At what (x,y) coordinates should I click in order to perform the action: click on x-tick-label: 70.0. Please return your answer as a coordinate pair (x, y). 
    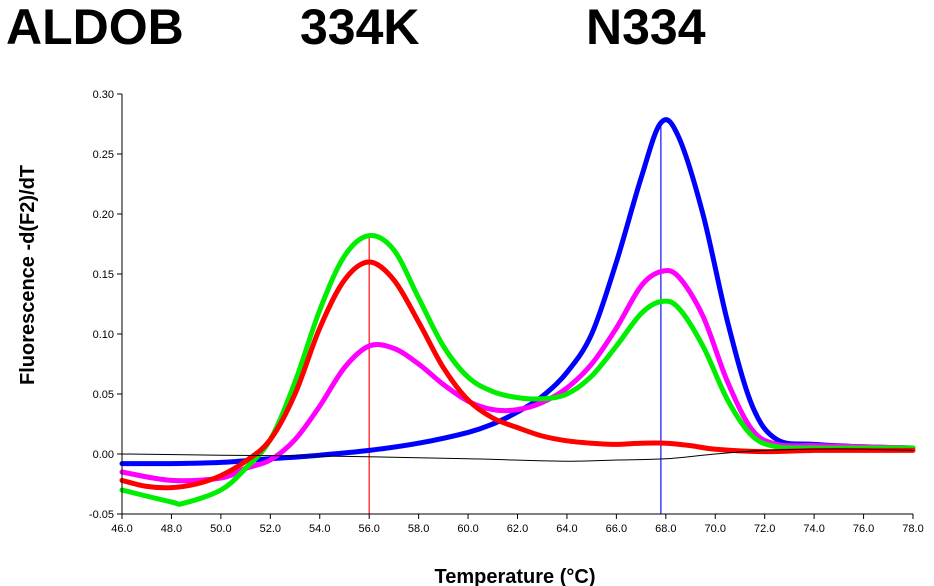
    Looking at the image, I should click on (715, 529).